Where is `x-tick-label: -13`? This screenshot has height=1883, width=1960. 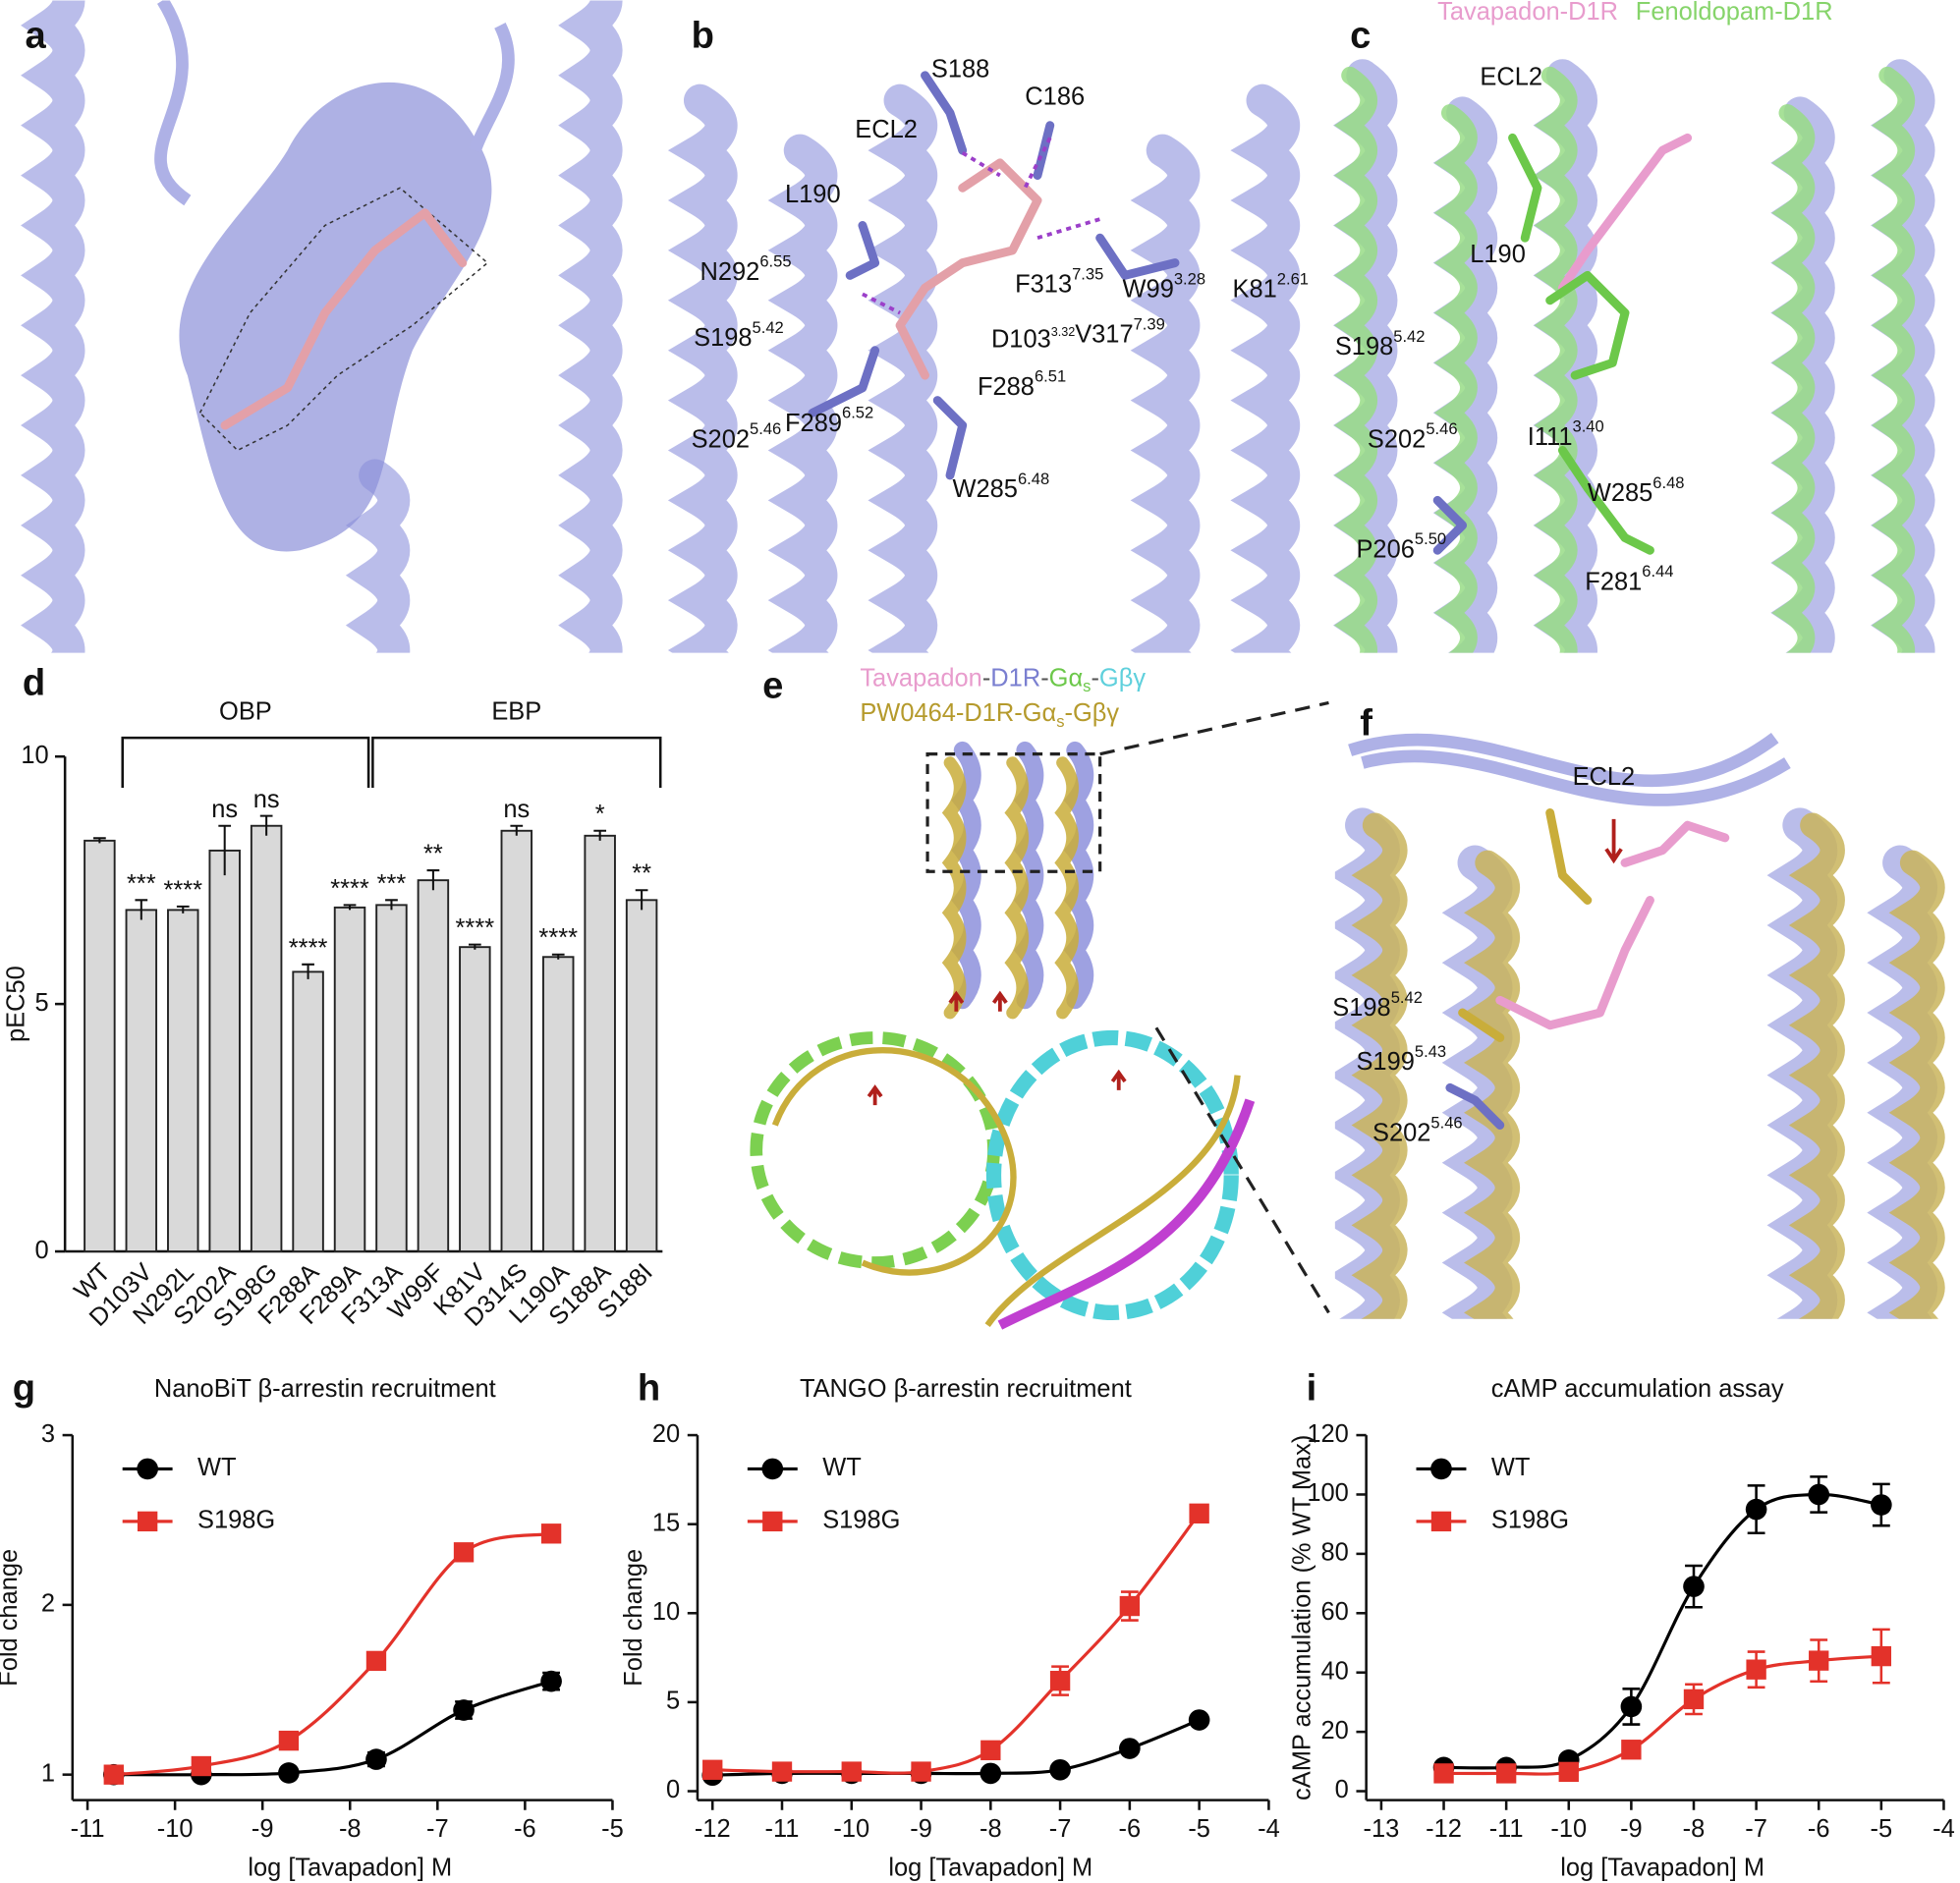
x-tick-label: -13 is located at coordinates (1382, 1829).